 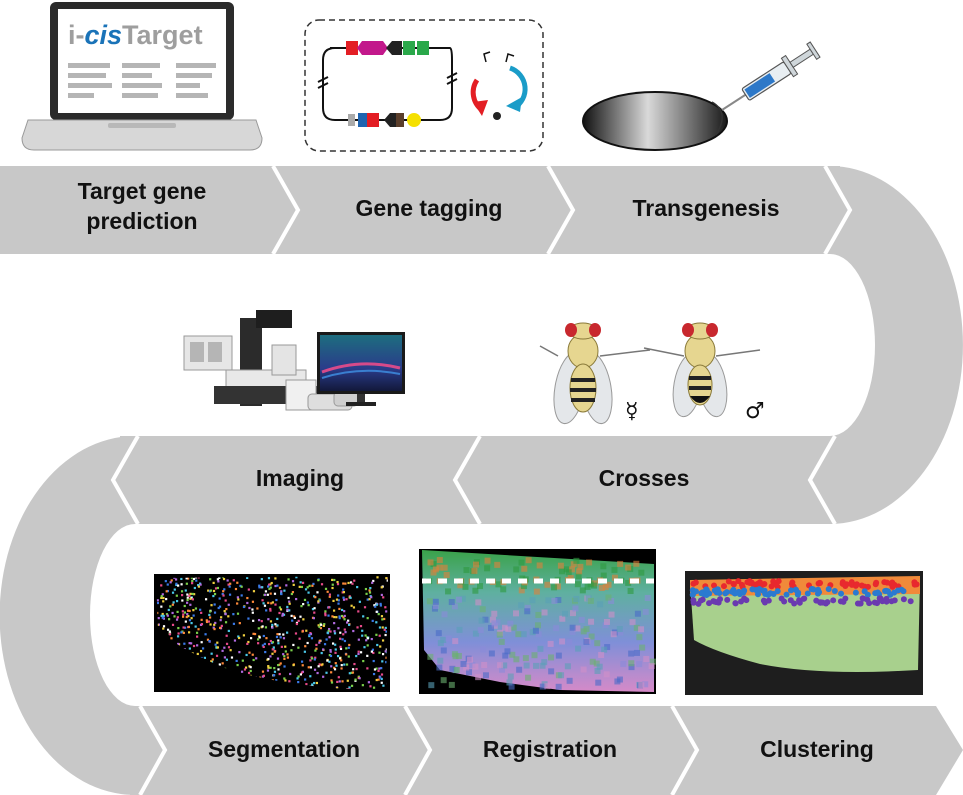 What do you see at coordinates (141, 221) in the screenshot?
I see `step-label-target-gene-line2: prediction` at bounding box center [141, 221].